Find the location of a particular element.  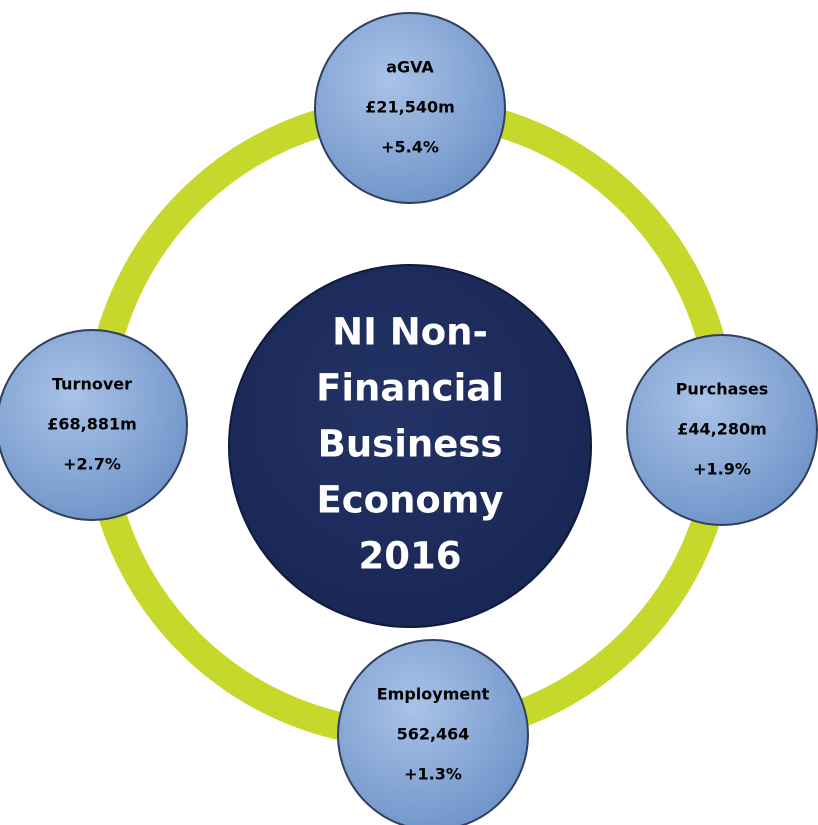

node-value: £68,881m is located at coordinates (92, 424).